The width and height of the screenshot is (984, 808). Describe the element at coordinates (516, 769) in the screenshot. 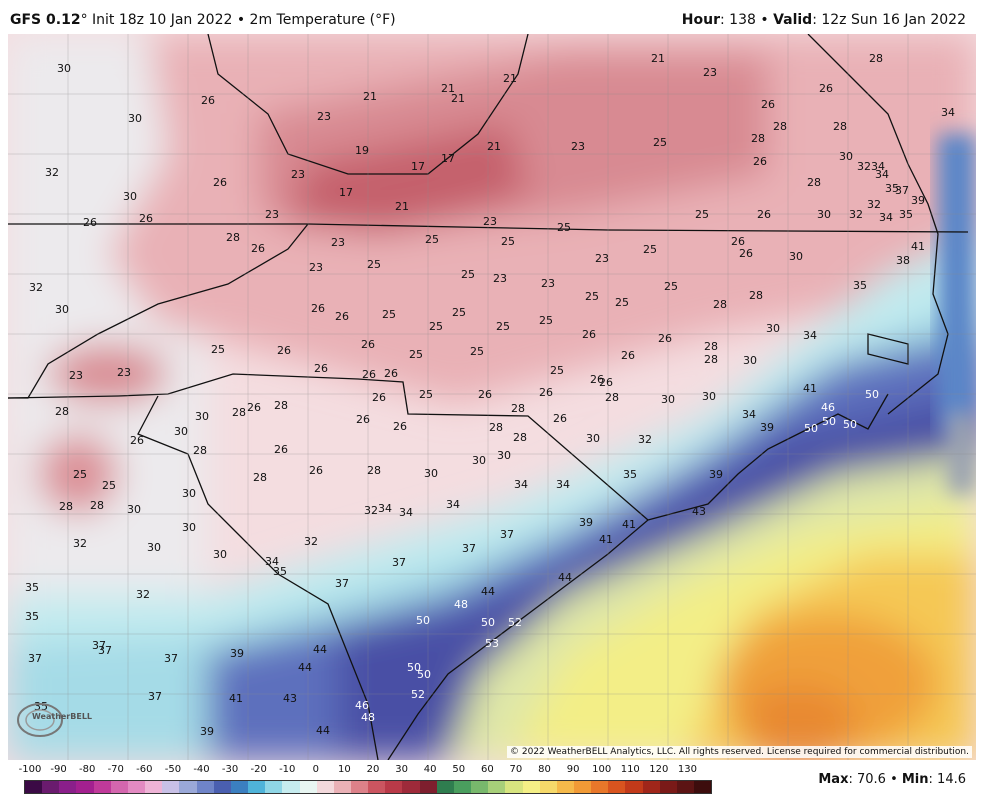

I see `scale-tick-label: 70` at that location.